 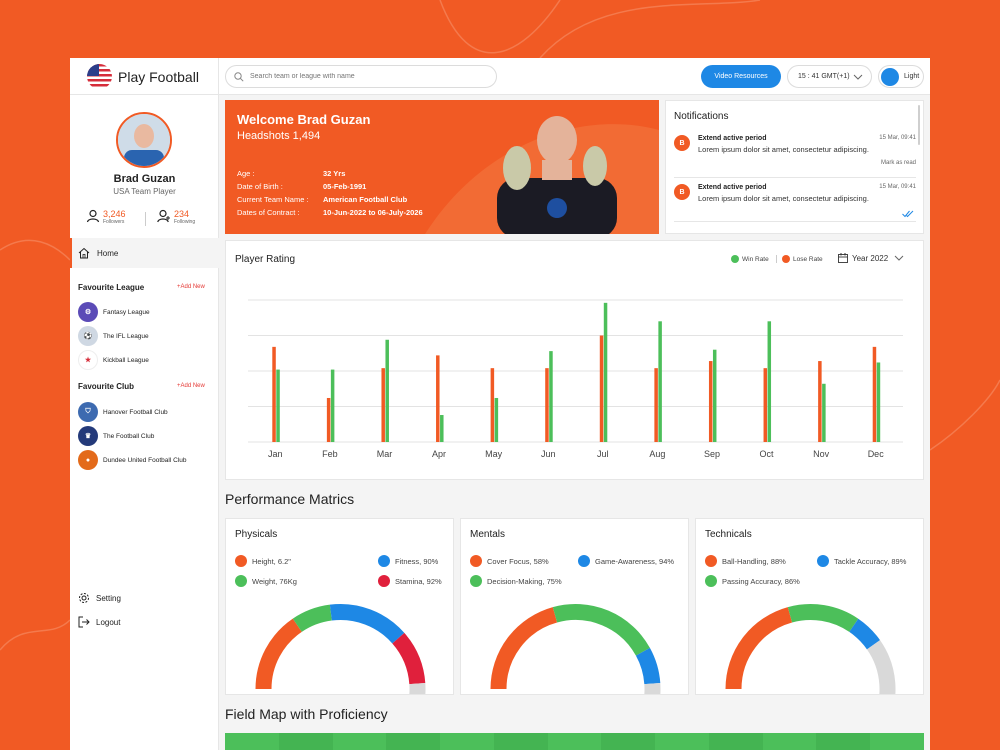 I want to click on usa-flag-icon, so click(x=99, y=76).